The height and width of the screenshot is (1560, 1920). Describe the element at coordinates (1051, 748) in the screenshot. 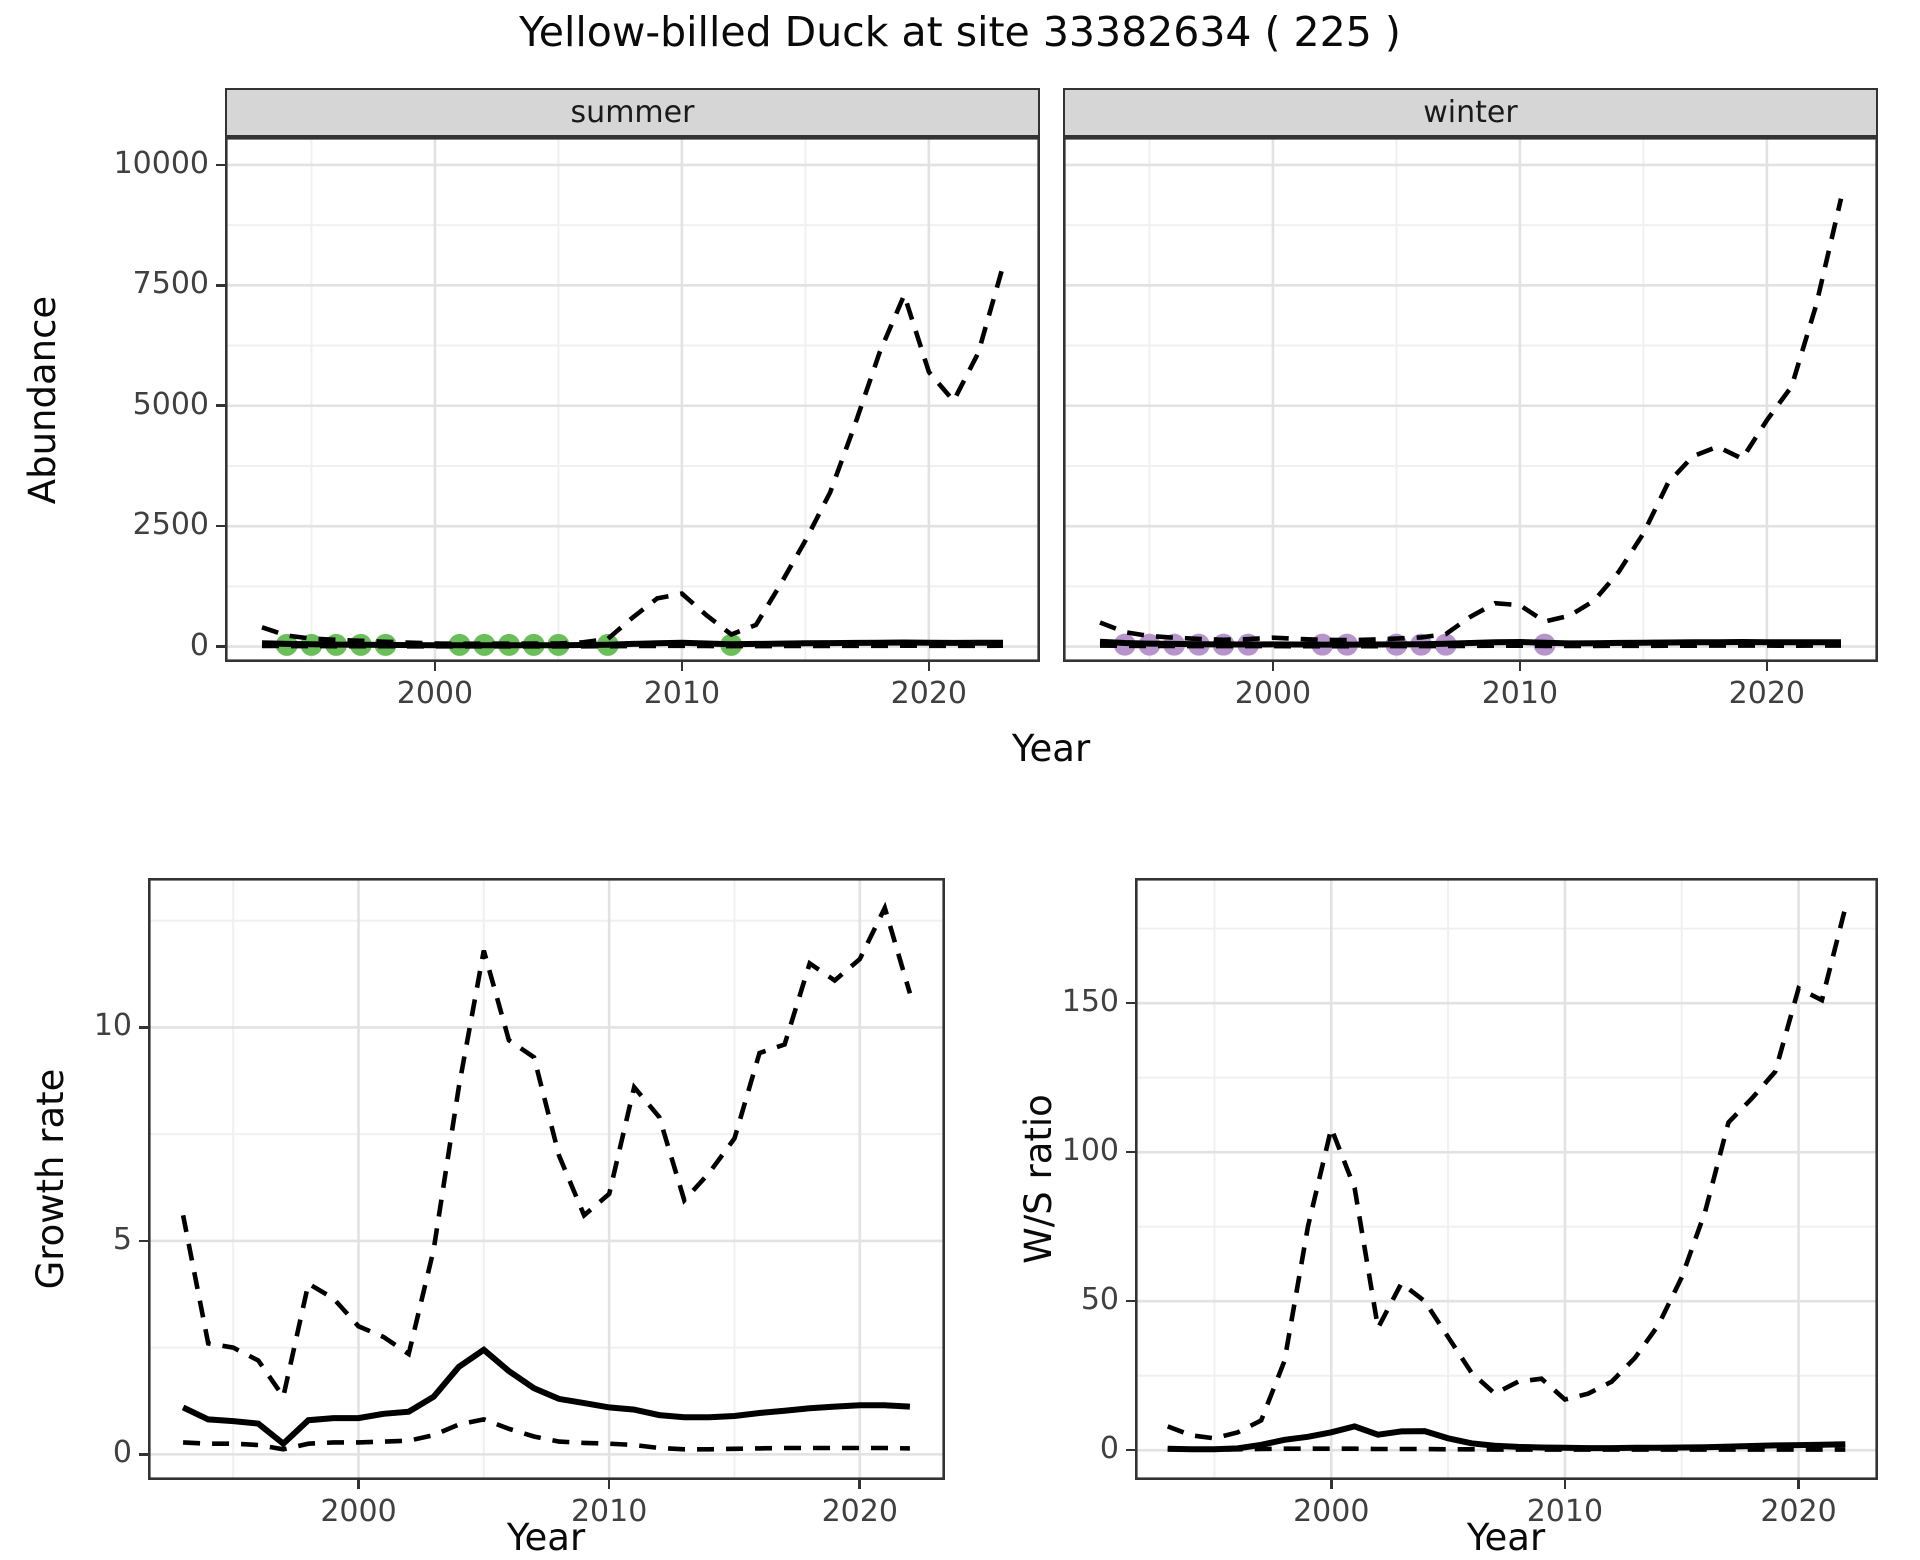

I see `abundance-x-axis-title: Year` at that location.